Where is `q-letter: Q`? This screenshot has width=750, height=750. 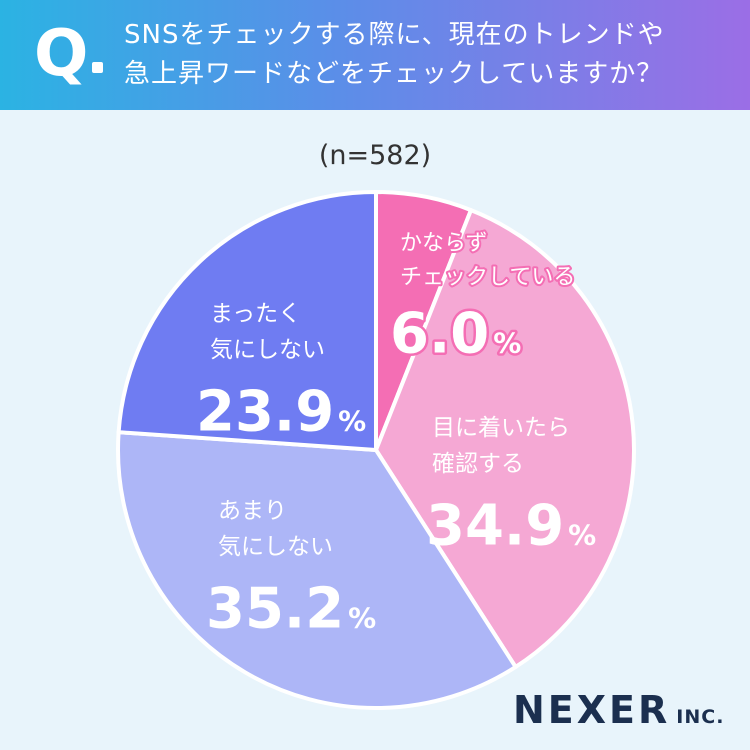
q-letter: Q is located at coordinates (61, 54).